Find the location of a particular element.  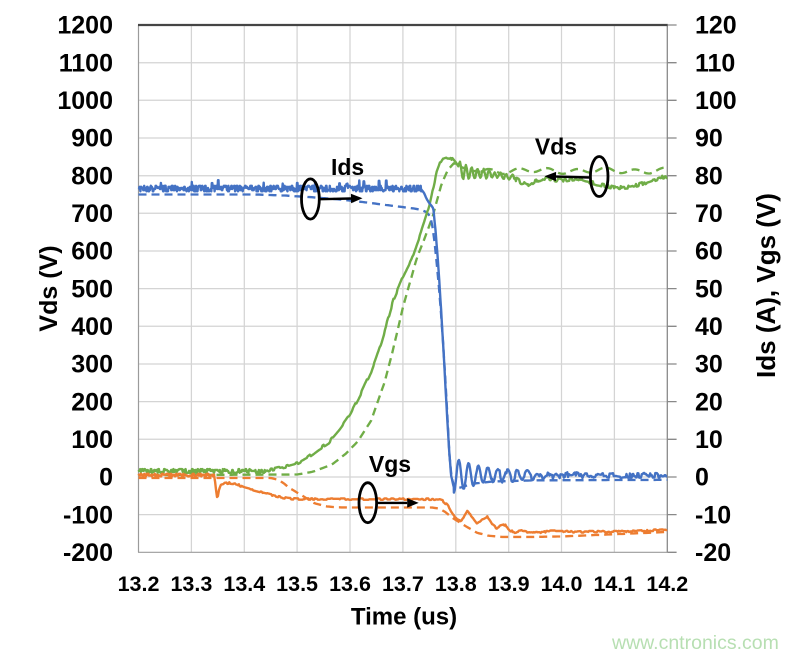

svg-text: -200 is located at coordinates (88, 553).